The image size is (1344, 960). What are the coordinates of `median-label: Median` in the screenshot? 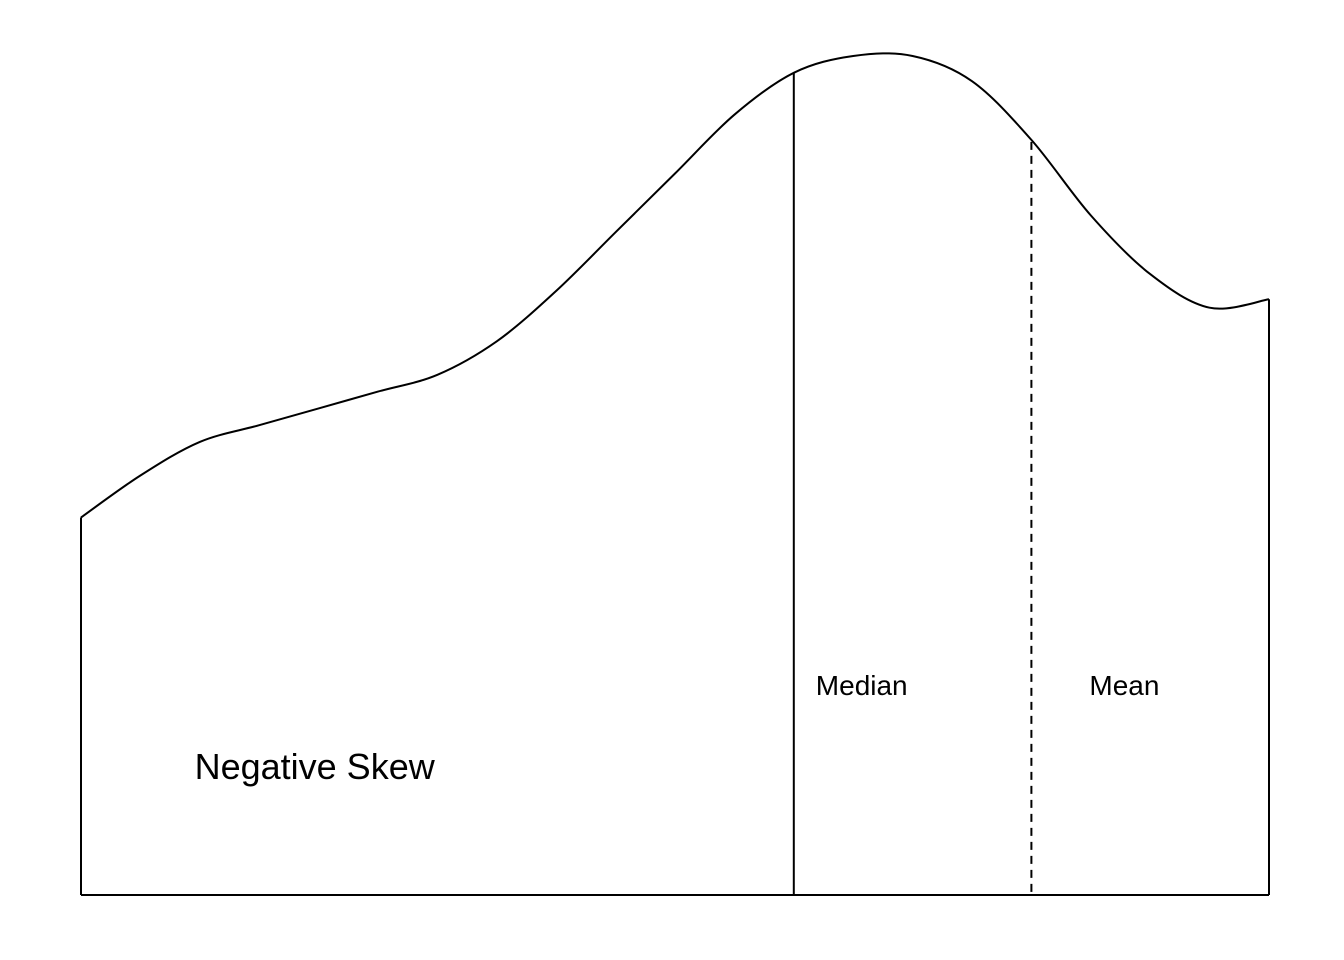 It's located at (862, 685).